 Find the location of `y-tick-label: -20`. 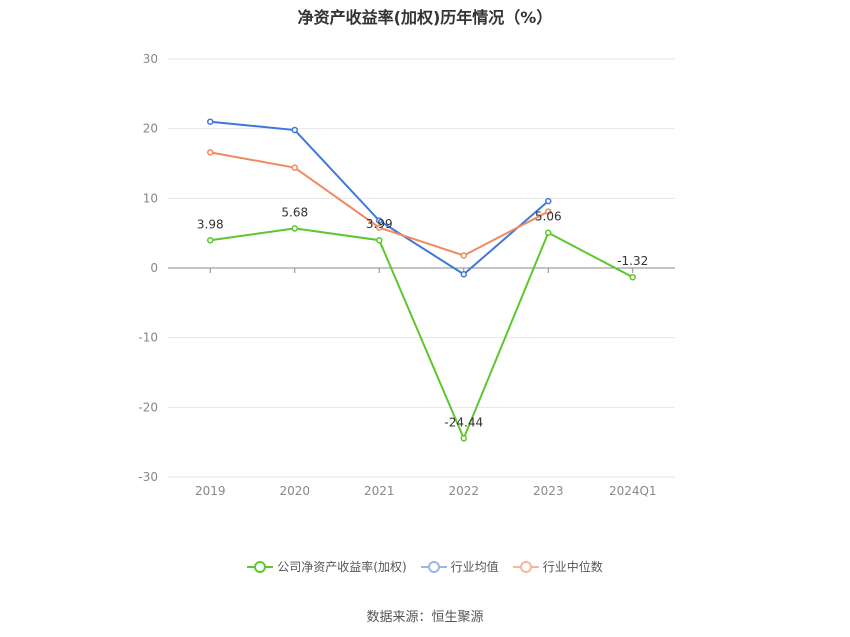

y-tick-label: -20 is located at coordinates (148, 407).